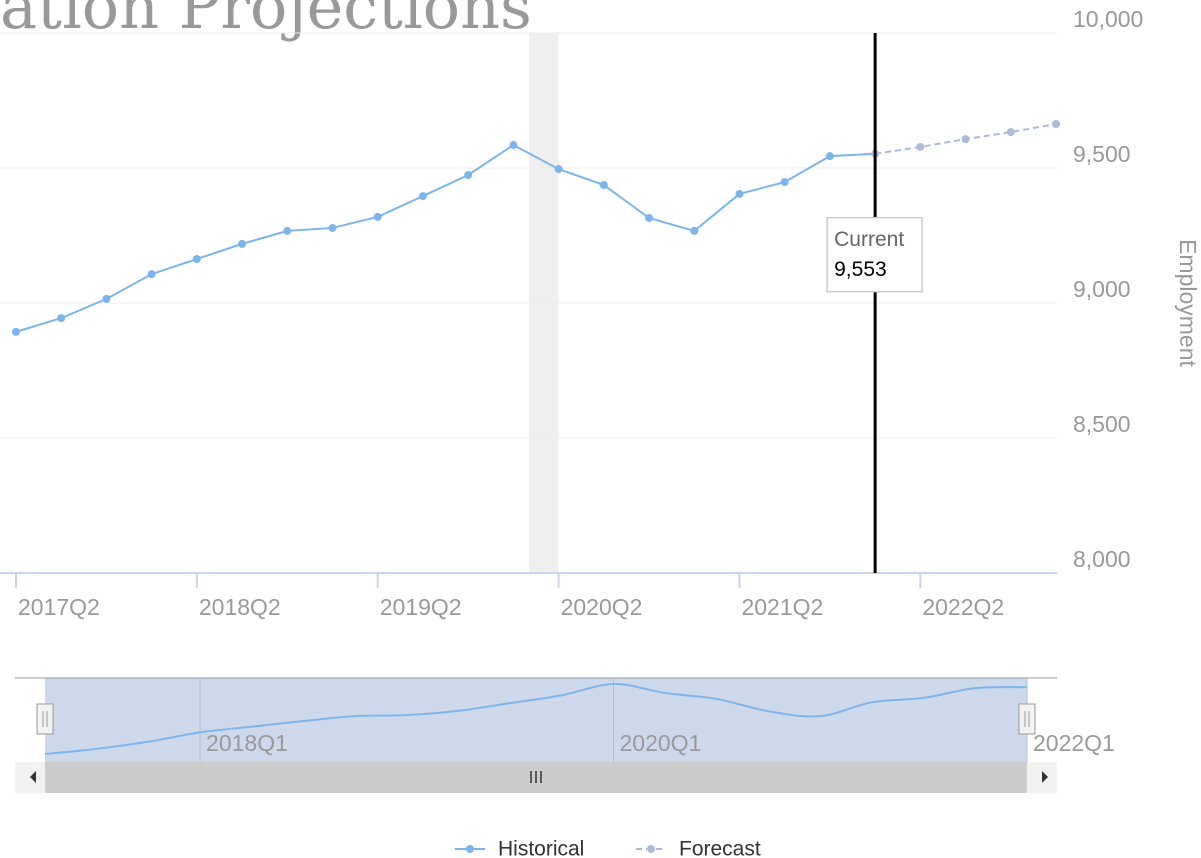 Image resolution: width=1201 pixels, height=858 pixels. Describe the element at coordinates (661, 743) in the screenshot. I see `navigator-label: 2020Q1` at that location.